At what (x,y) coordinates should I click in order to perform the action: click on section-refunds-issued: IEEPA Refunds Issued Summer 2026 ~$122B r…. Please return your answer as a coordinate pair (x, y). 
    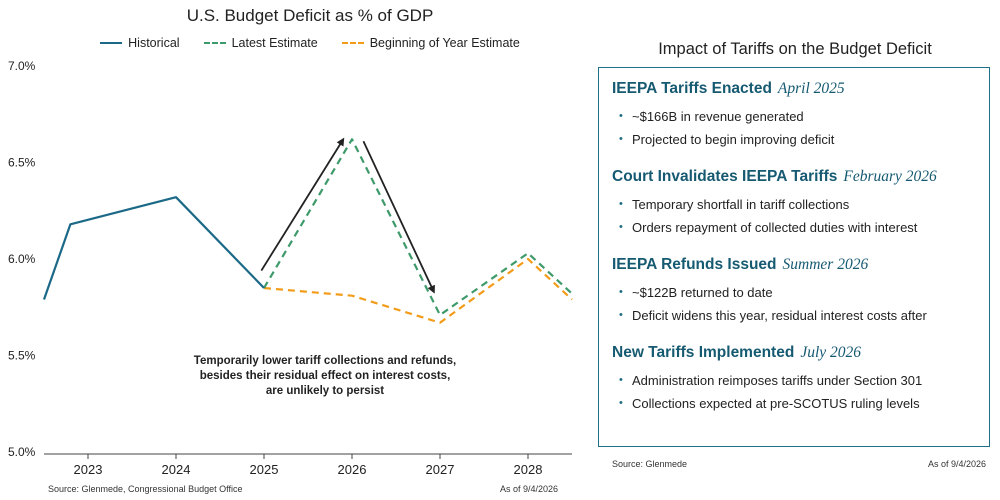
    Looking at the image, I should click on (794, 291).